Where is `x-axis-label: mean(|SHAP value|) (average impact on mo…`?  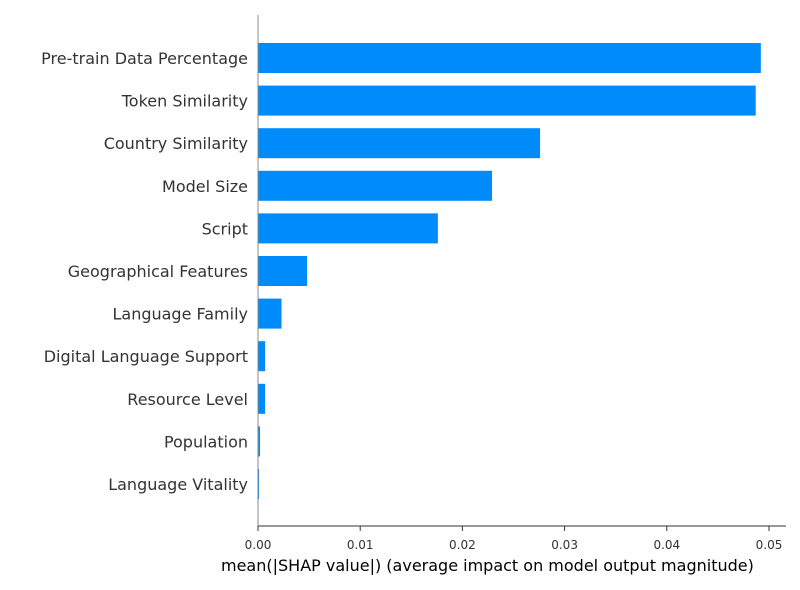 x-axis-label: mean(|SHAP value|) (average impact on mo… is located at coordinates (487, 565).